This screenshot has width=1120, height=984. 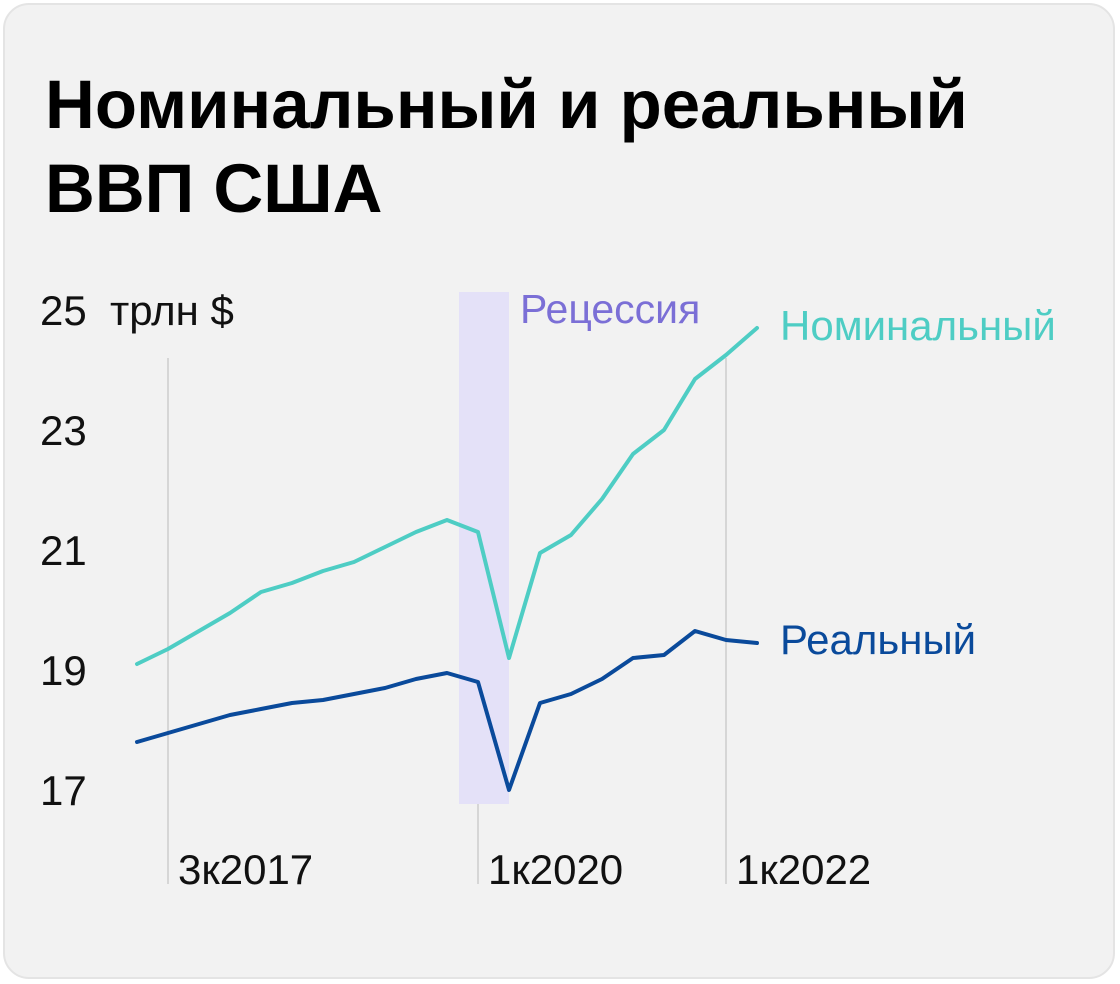 I want to click on y-tick-label-3: 19, so click(x=63, y=670).